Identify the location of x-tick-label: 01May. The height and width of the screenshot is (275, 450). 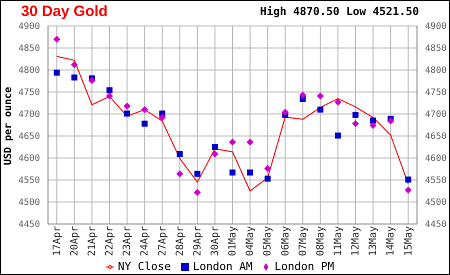
(233, 241).